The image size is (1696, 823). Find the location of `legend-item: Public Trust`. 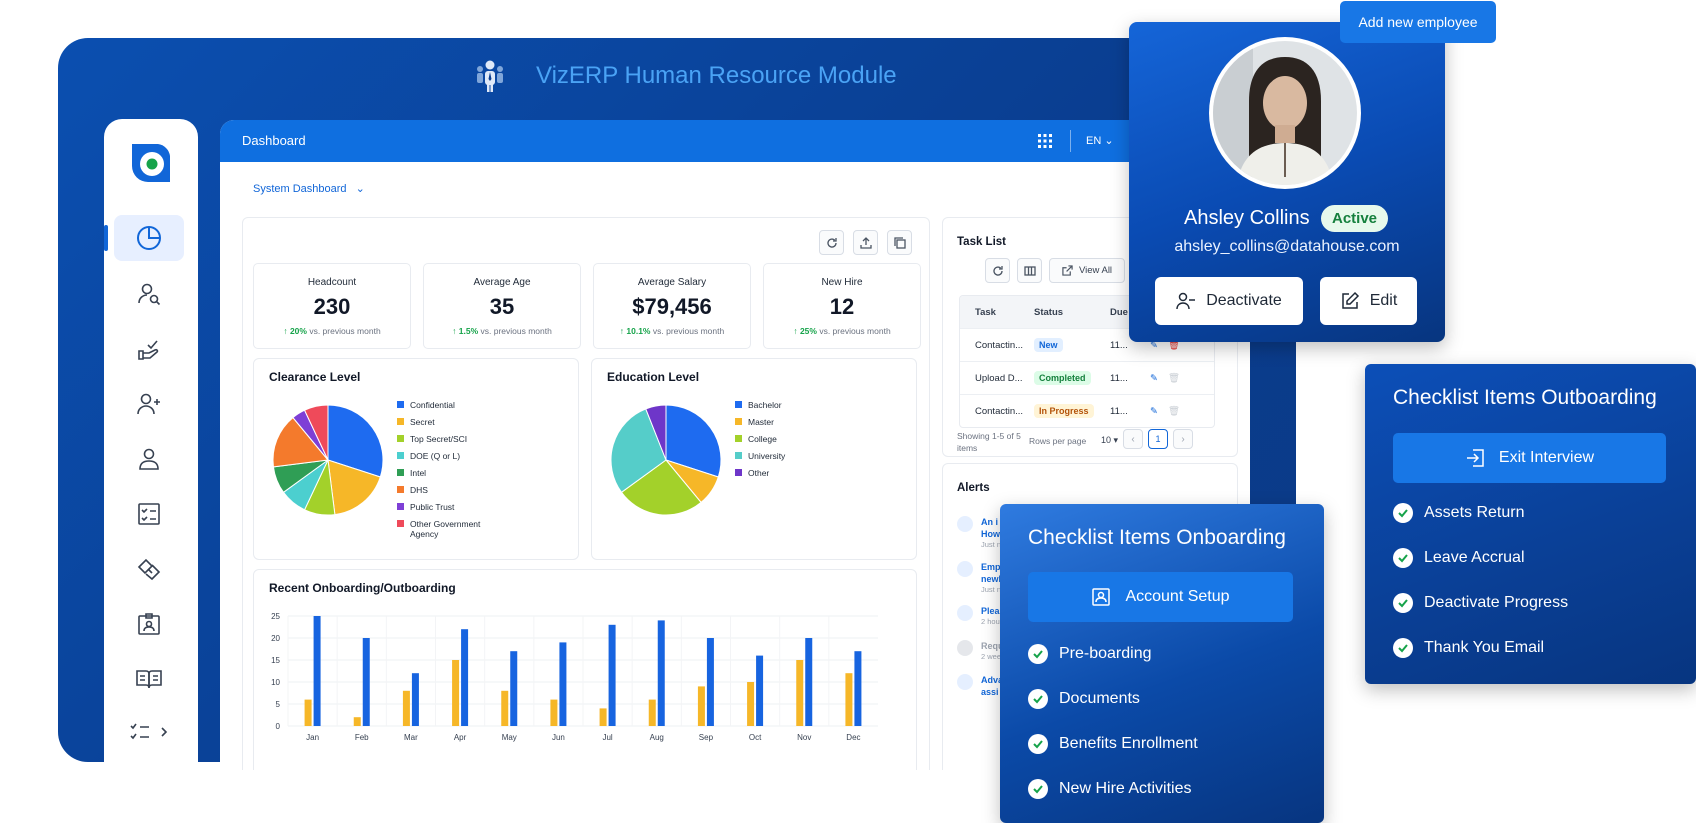

legend-item: Public Trust is located at coordinates (447, 507).